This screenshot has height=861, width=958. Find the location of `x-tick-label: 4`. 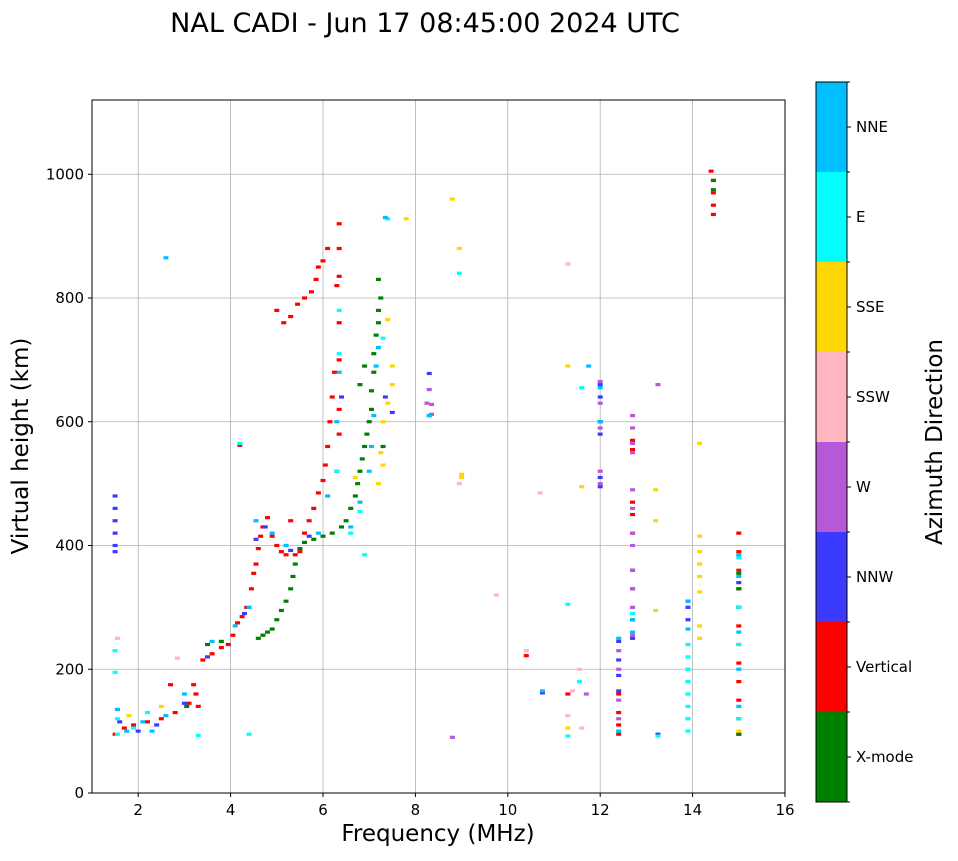

x-tick-label: 4 is located at coordinates (231, 810).